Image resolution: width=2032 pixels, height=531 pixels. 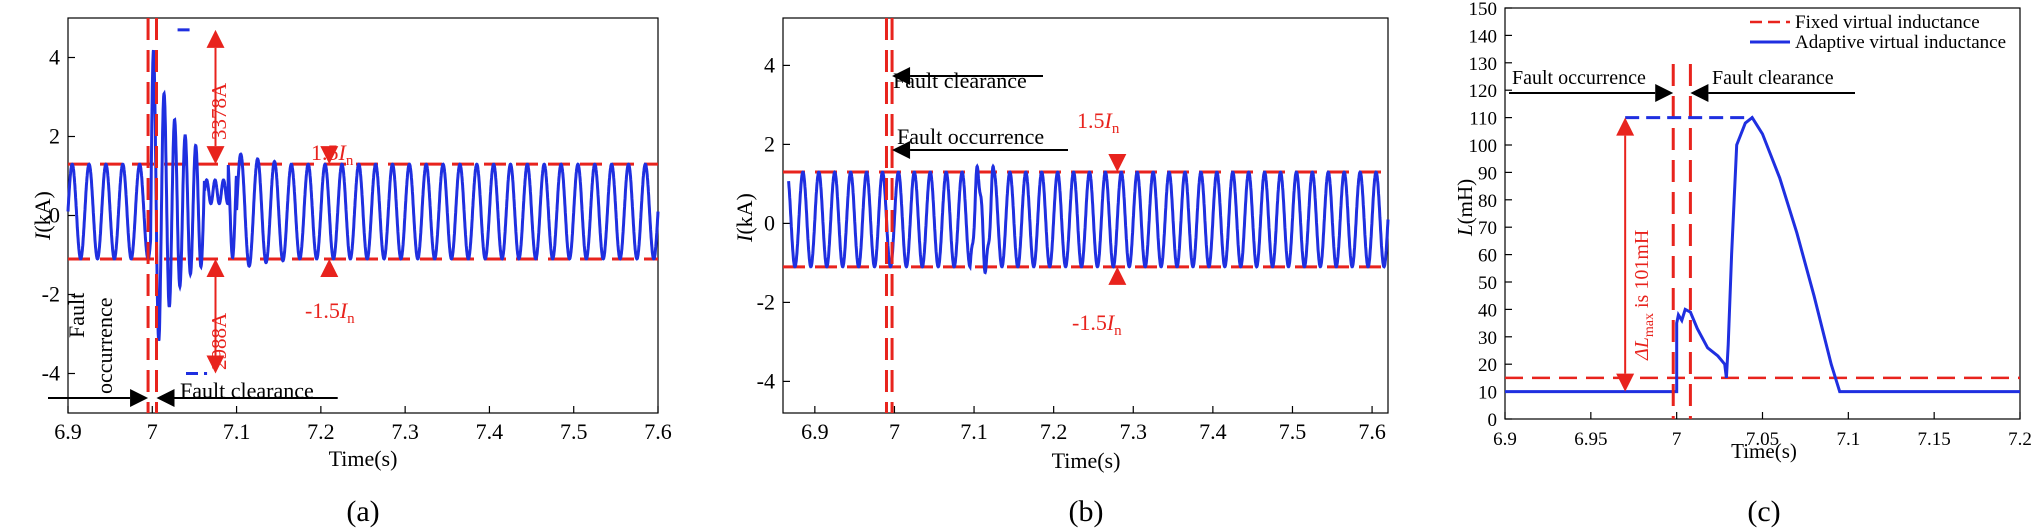 I want to click on panel-a-fault-occurrence-line2: occurrence, so click(x=104, y=346).